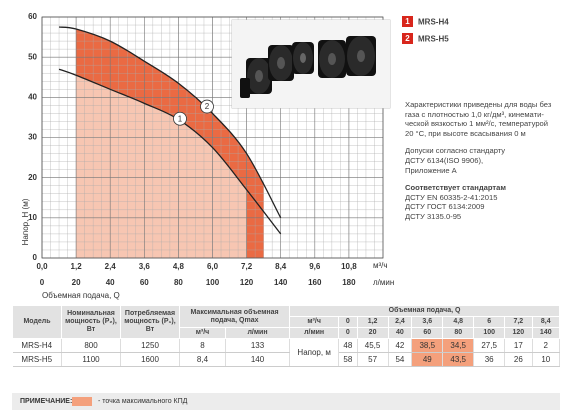  Describe the element at coordinates (281, 266) in the screenshot. I see `x-tick-label: 8,4` at that location.